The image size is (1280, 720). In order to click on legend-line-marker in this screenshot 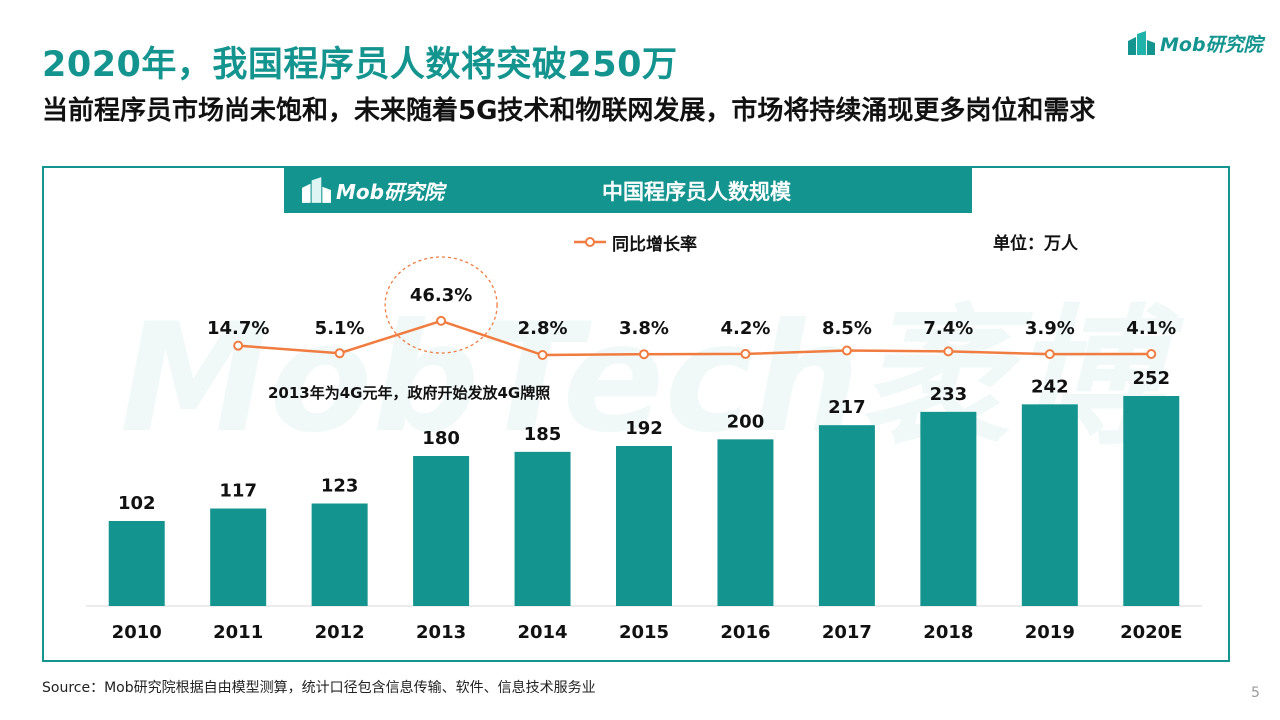, I will do `click(590, 242)`.